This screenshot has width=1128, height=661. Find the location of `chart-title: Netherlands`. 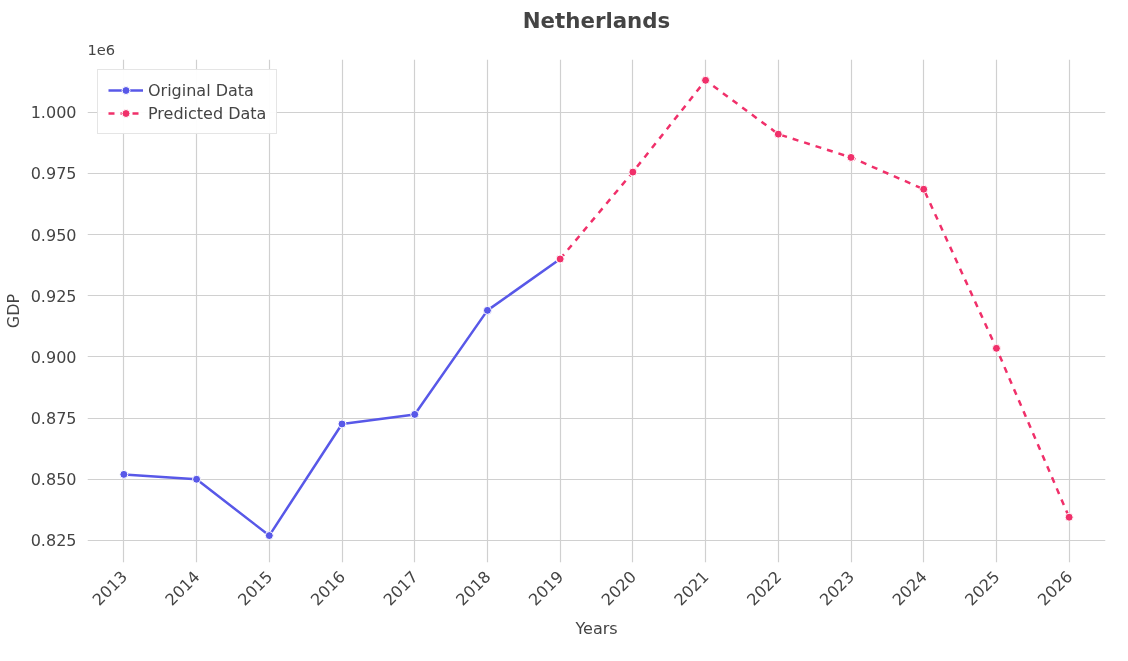

chart-title: Netherlands is located at coordinates (596, 20).